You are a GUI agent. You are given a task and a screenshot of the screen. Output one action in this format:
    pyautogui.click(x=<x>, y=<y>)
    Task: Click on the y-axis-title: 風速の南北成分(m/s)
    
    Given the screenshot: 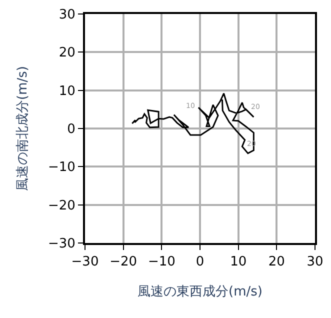 What is the action you would take?
    pyautogui.click(x=22, y=128)
    